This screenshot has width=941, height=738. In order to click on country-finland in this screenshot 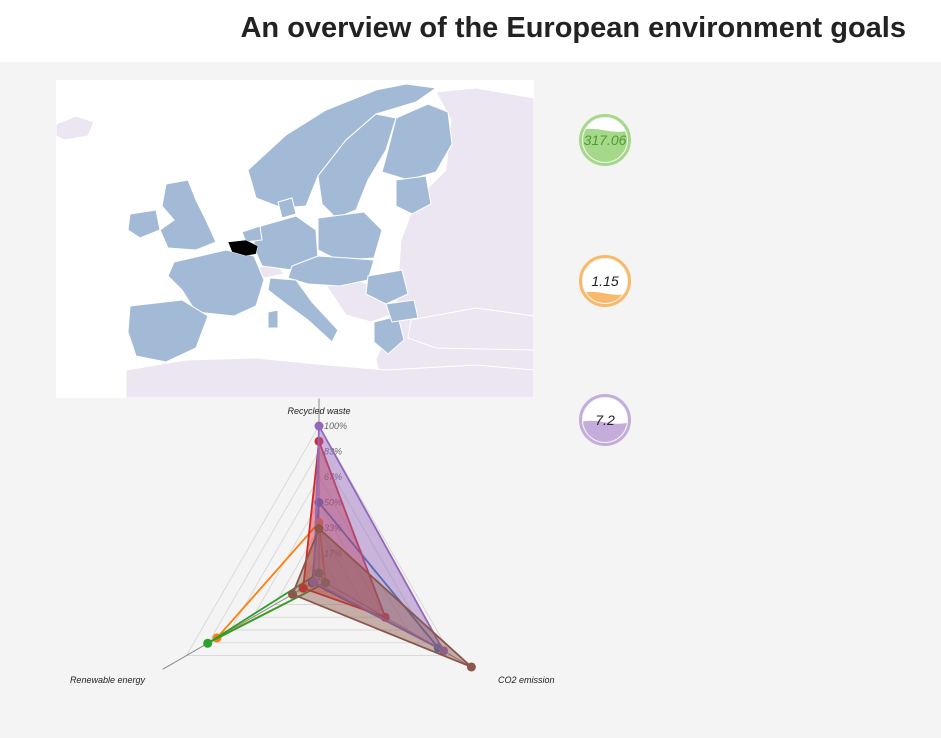, I will do `click(417, 142)`.